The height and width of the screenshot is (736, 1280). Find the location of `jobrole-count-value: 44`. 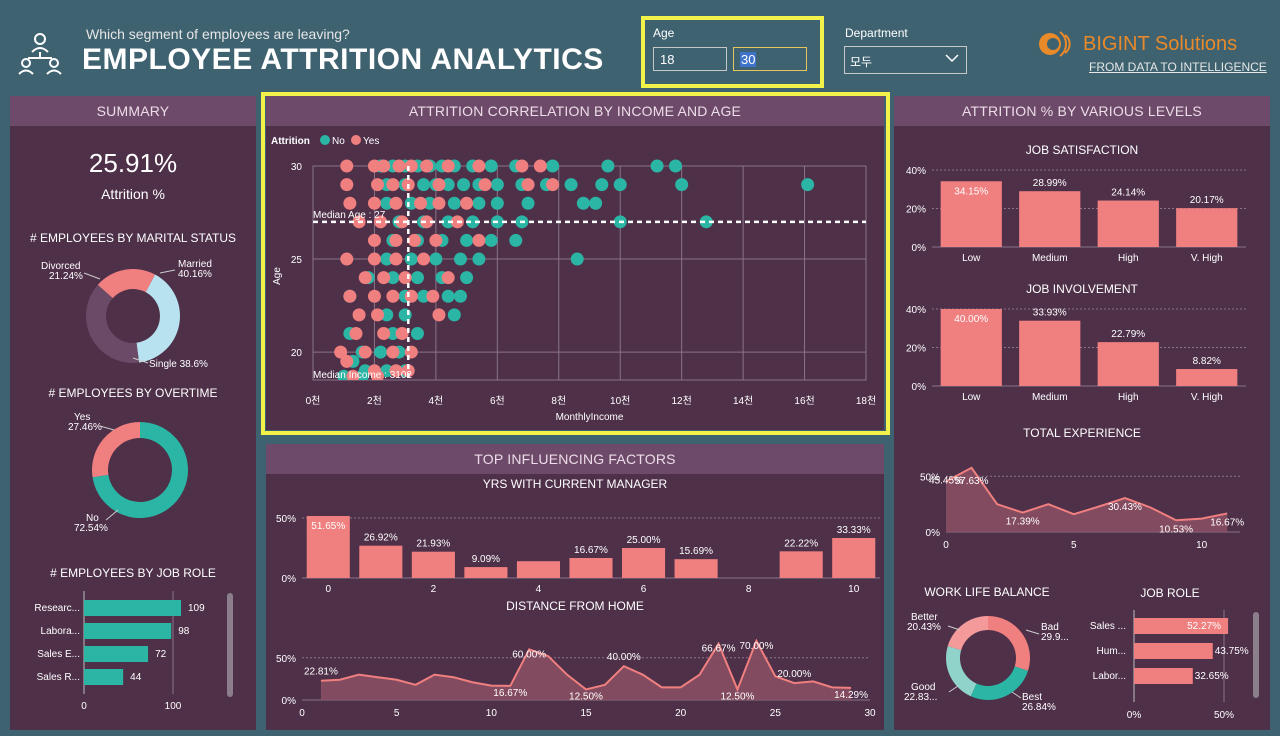

jobrole-count-value: 44 is located at coordinates (136, 677).